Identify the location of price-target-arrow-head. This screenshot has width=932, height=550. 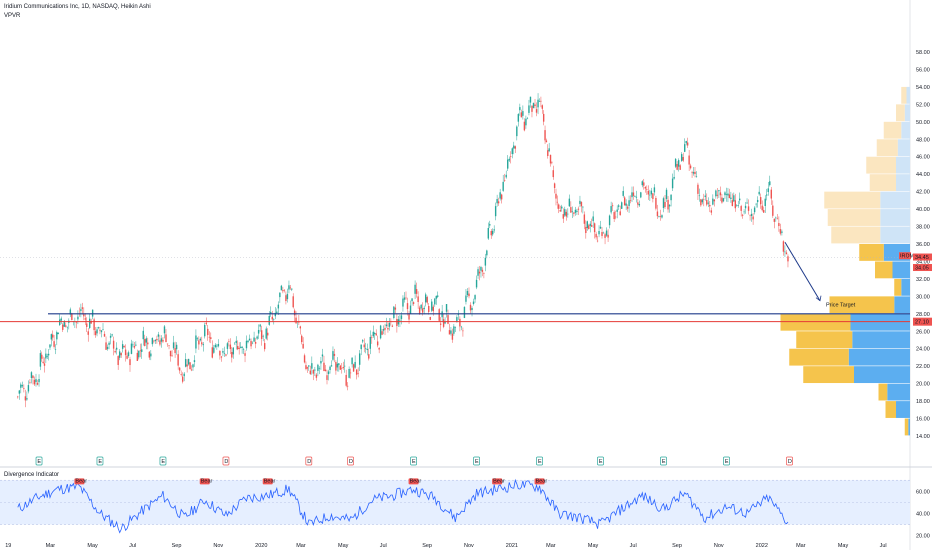
(818, 298).